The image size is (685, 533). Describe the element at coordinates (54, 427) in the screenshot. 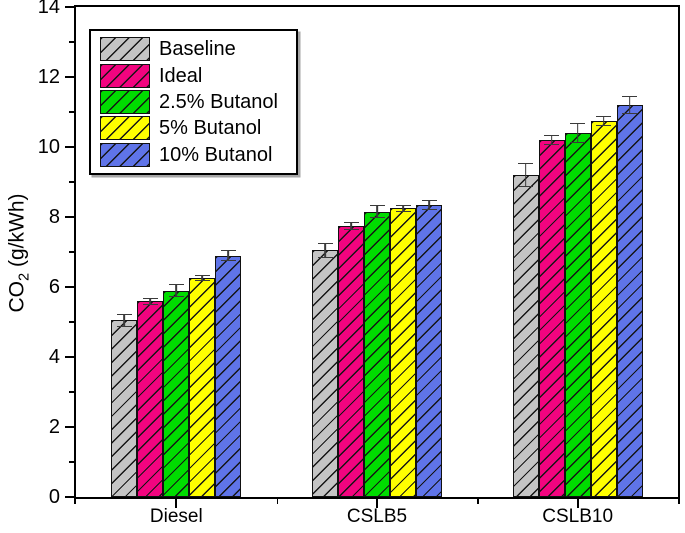

I see `y-tick-label: 2` at that location.